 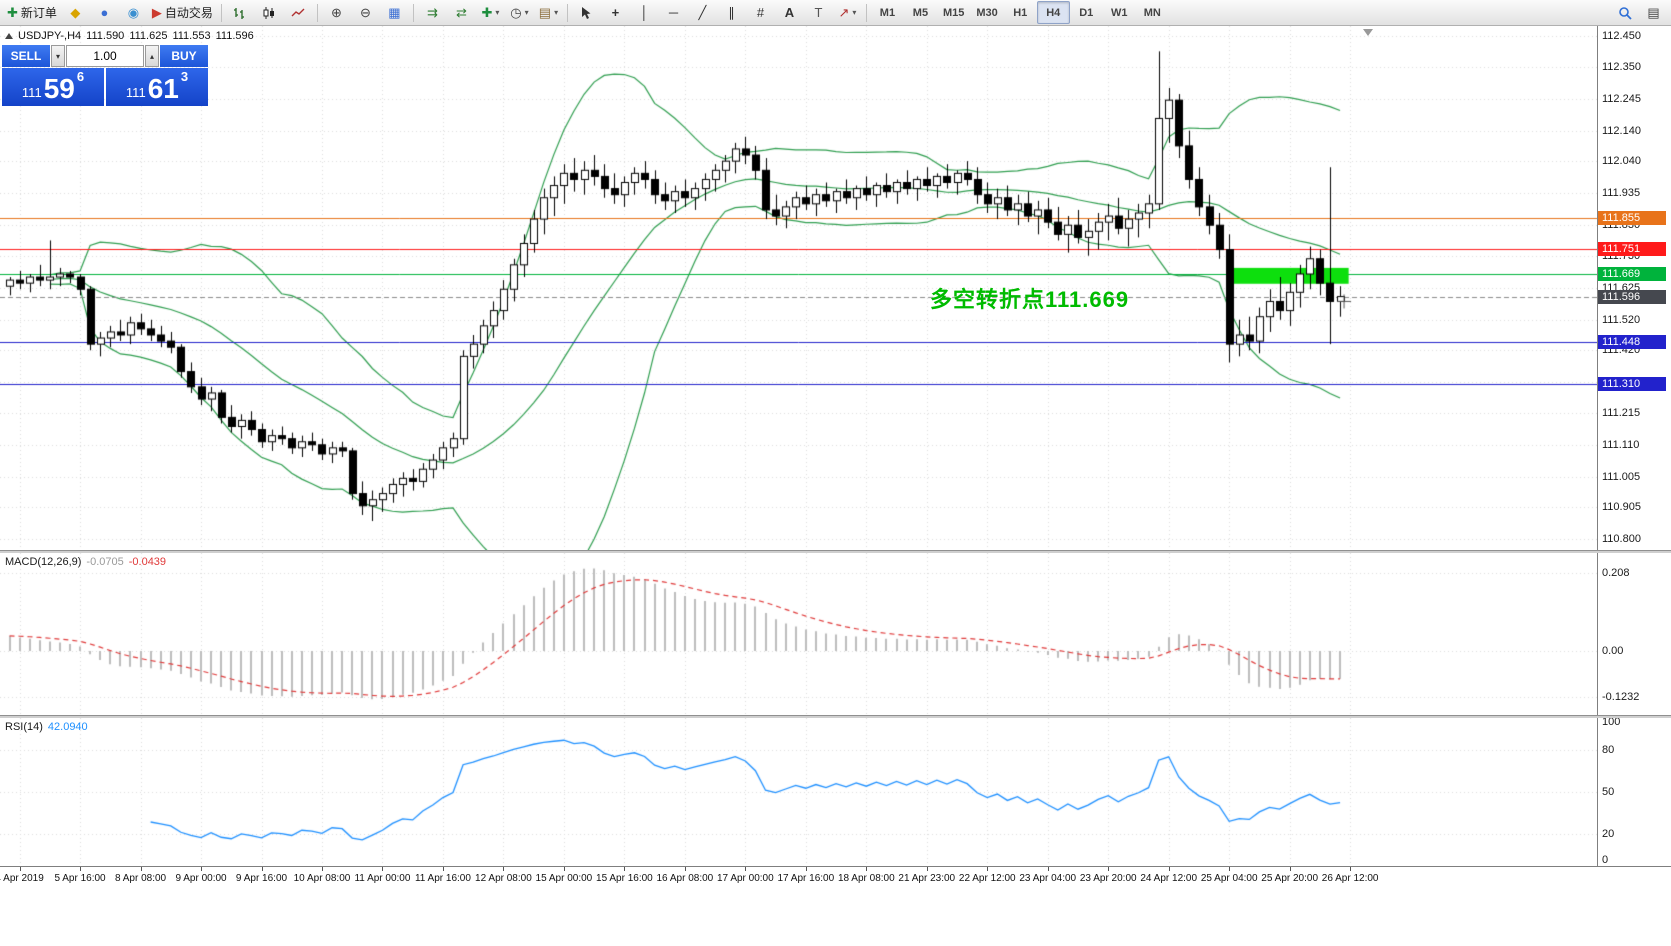 What do you see at coordinates (1632, 383) in the screenshot?
I see `price-level-badge: 111.310` at bounding box center [1632, 383].